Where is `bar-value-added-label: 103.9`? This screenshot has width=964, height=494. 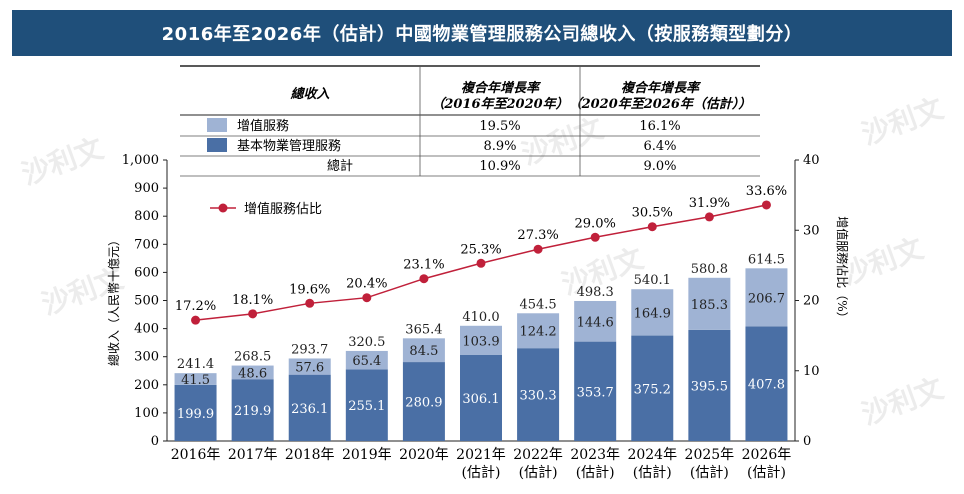
bar-value-added-label: 103.9 is located at coordinates (480, 341).